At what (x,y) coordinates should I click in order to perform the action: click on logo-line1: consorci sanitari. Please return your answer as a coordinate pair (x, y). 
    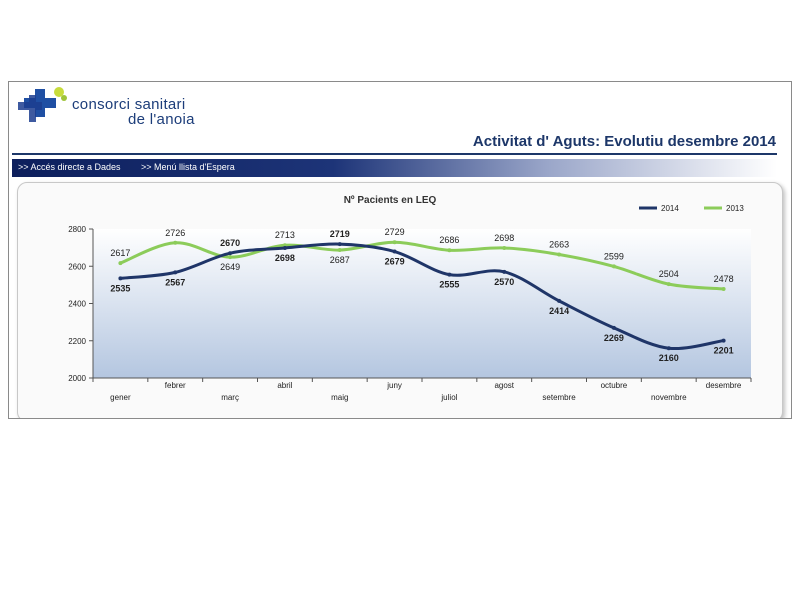
    Looking at the image, I should click on (129, 104).